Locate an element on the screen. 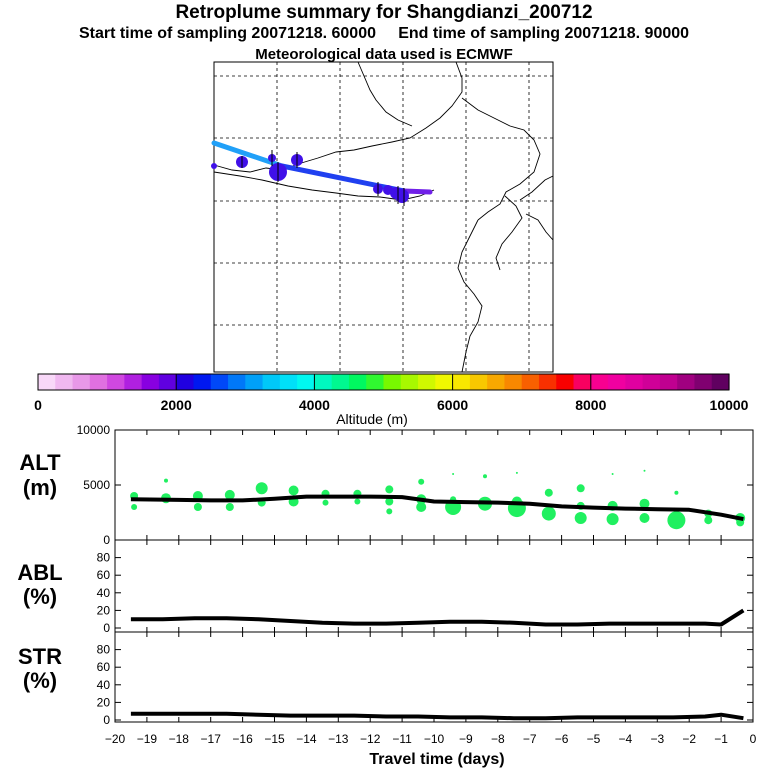  colorbar-tick-label: 6000 is located at coordinates (452, 405).